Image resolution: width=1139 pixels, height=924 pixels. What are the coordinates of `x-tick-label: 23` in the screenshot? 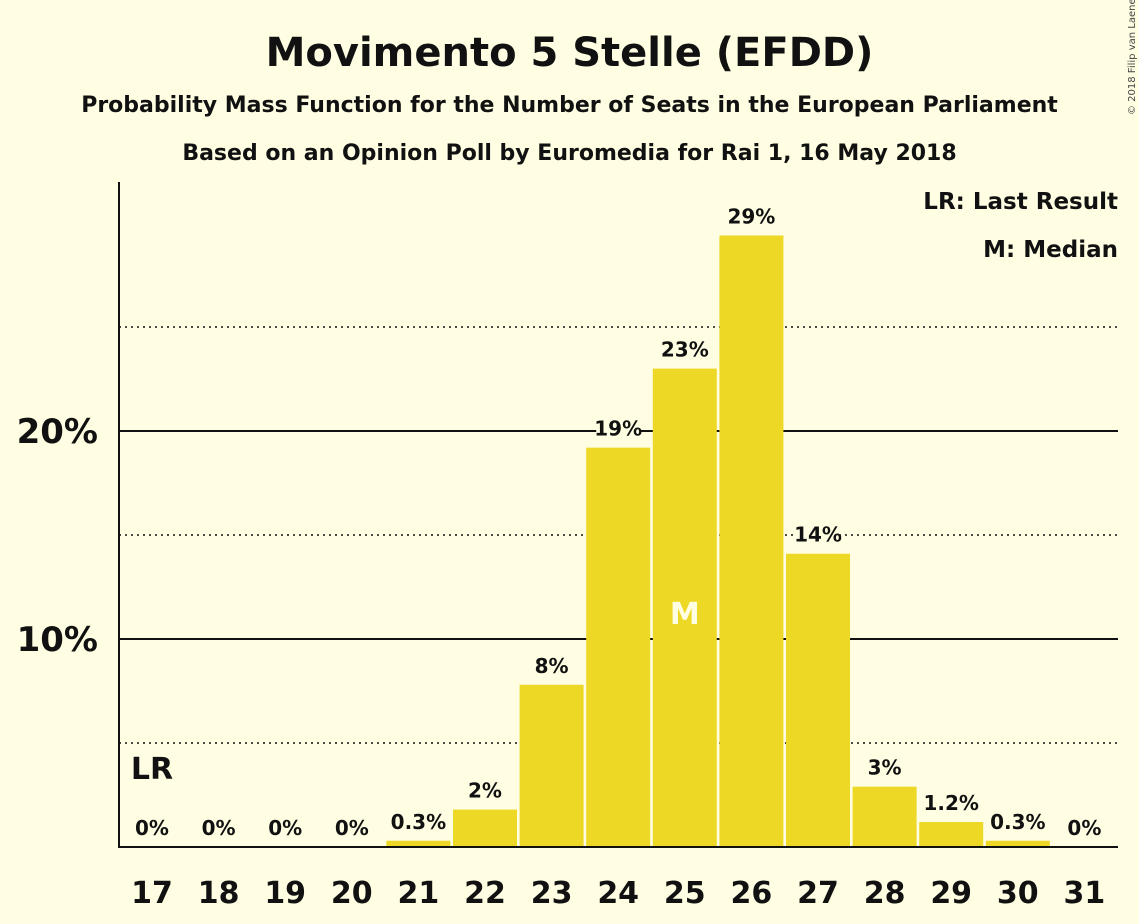 It's located at (552, 893).